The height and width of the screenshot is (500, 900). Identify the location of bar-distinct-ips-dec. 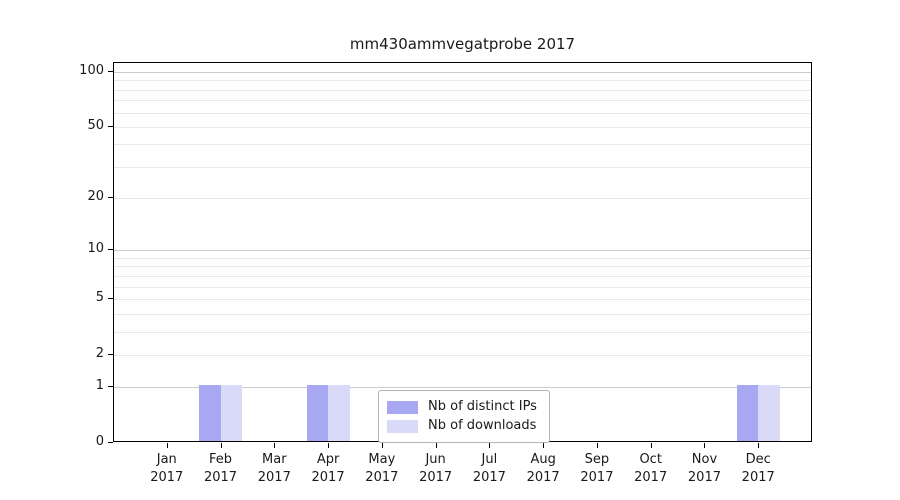
(747, 413).